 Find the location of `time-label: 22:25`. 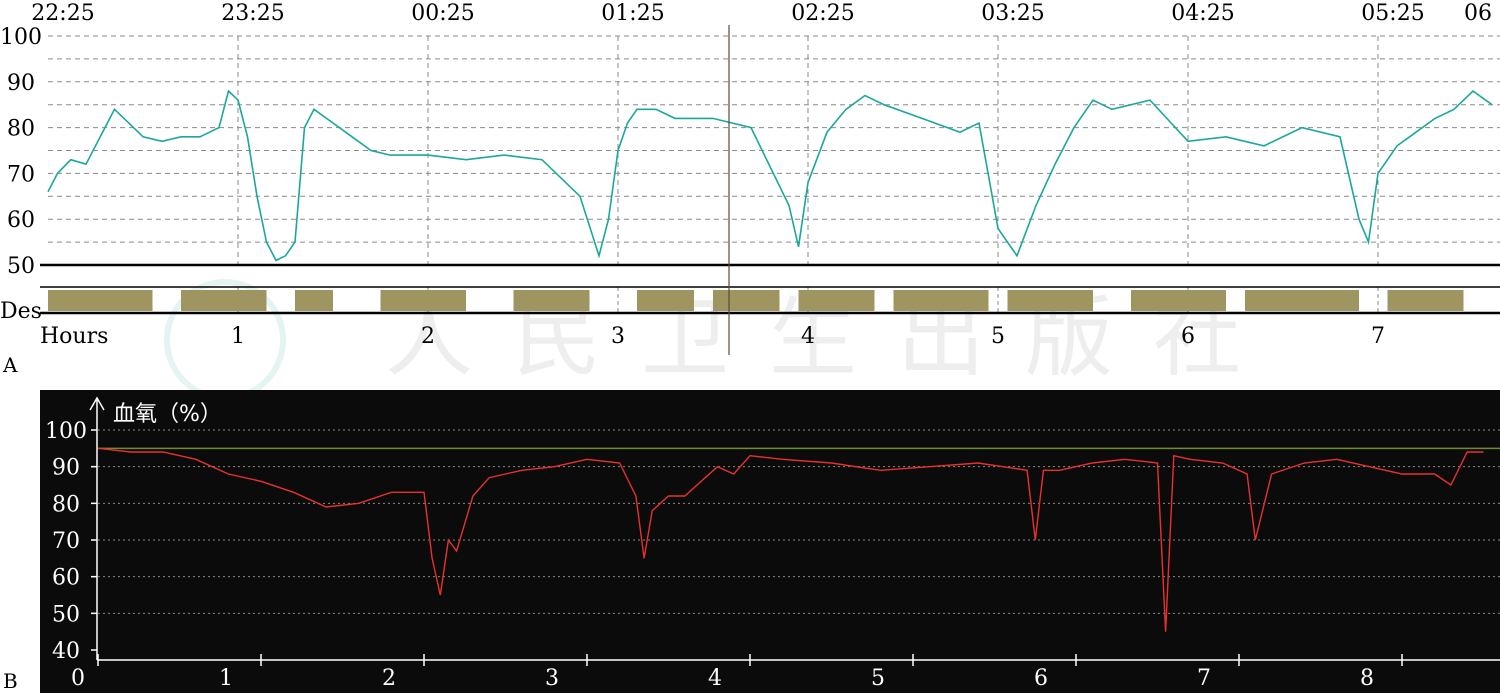

time-label: 22:25 is located at coordinates (62, 13).